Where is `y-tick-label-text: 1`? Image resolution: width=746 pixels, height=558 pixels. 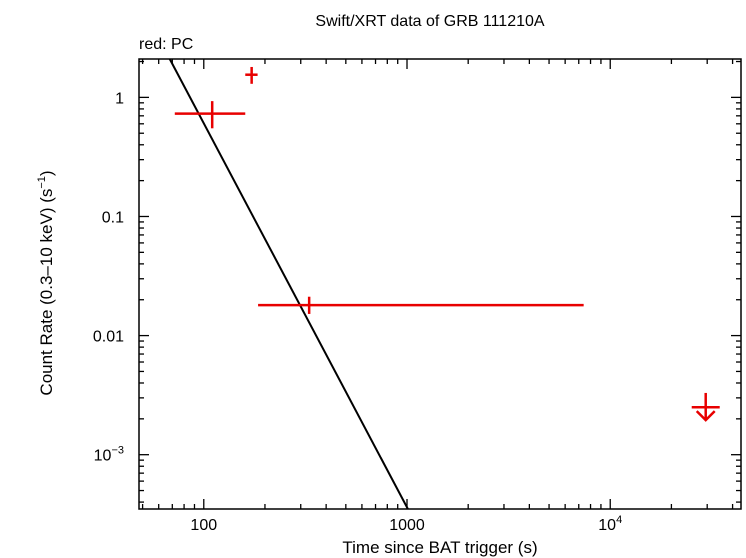 y-tick-label-text: 1 is located at coordinates (119, 98).